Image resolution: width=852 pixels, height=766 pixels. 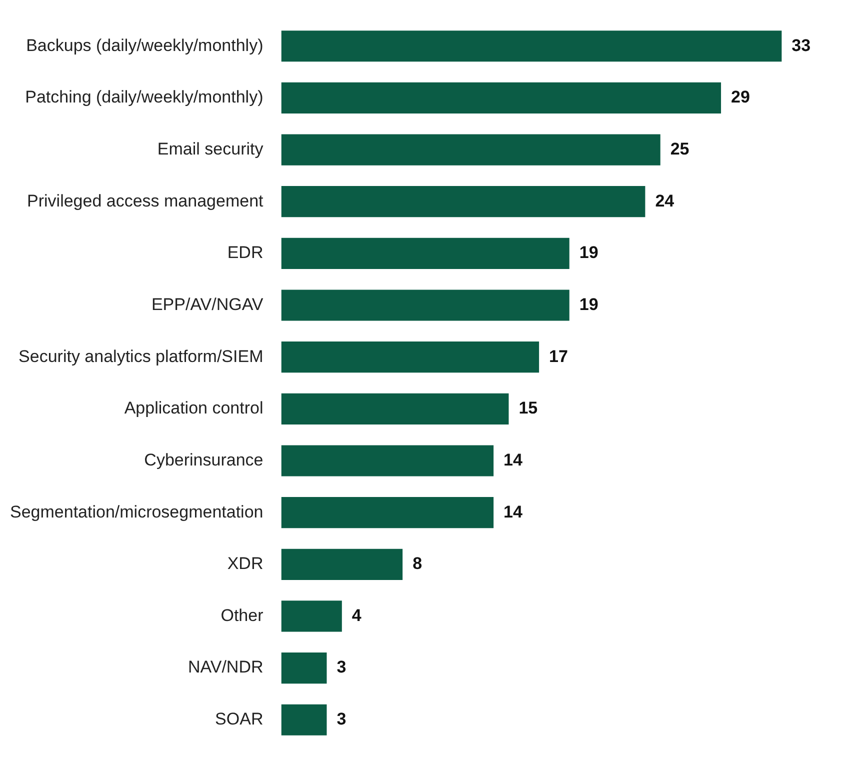 I want to click on data-label: 15, so click(x=528, y=408).